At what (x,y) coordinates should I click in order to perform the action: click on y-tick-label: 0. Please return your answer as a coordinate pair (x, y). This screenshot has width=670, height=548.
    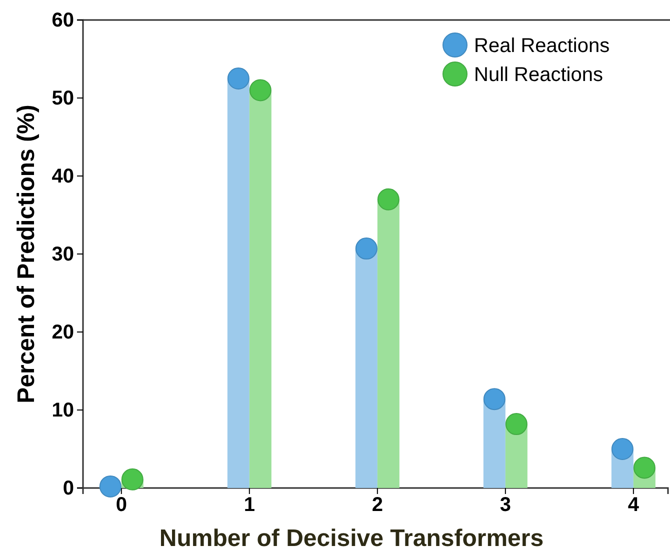
    Looking at the image, I should click on (68, 488).